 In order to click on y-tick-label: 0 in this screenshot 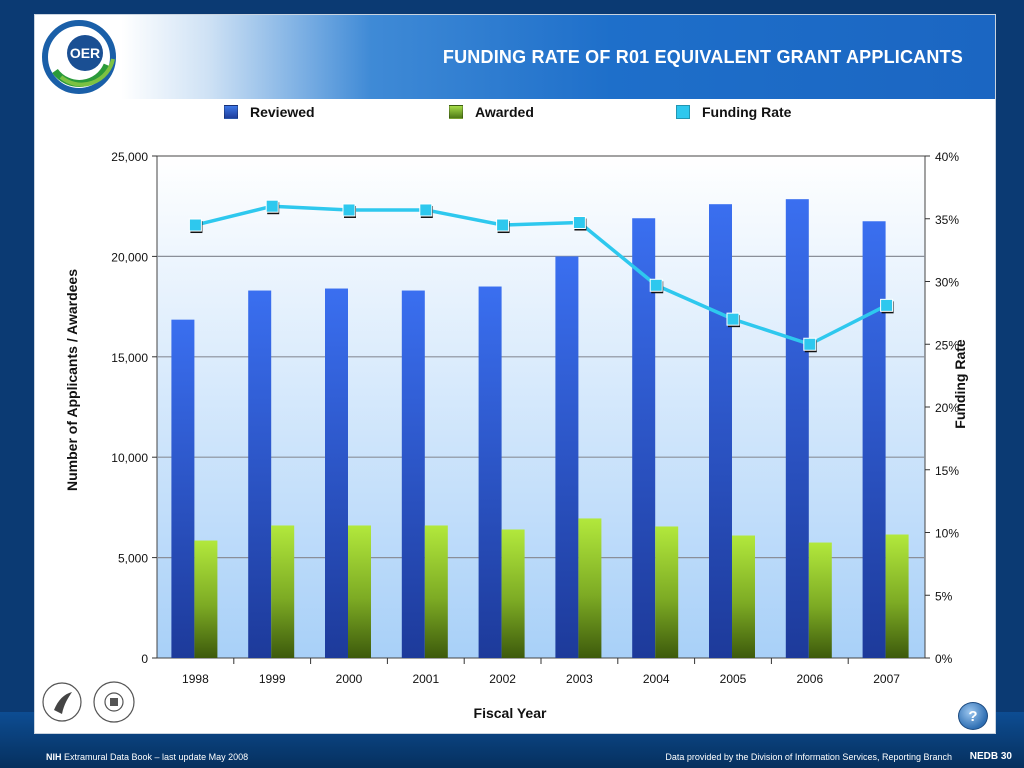, I will do `click(144, 659)`.